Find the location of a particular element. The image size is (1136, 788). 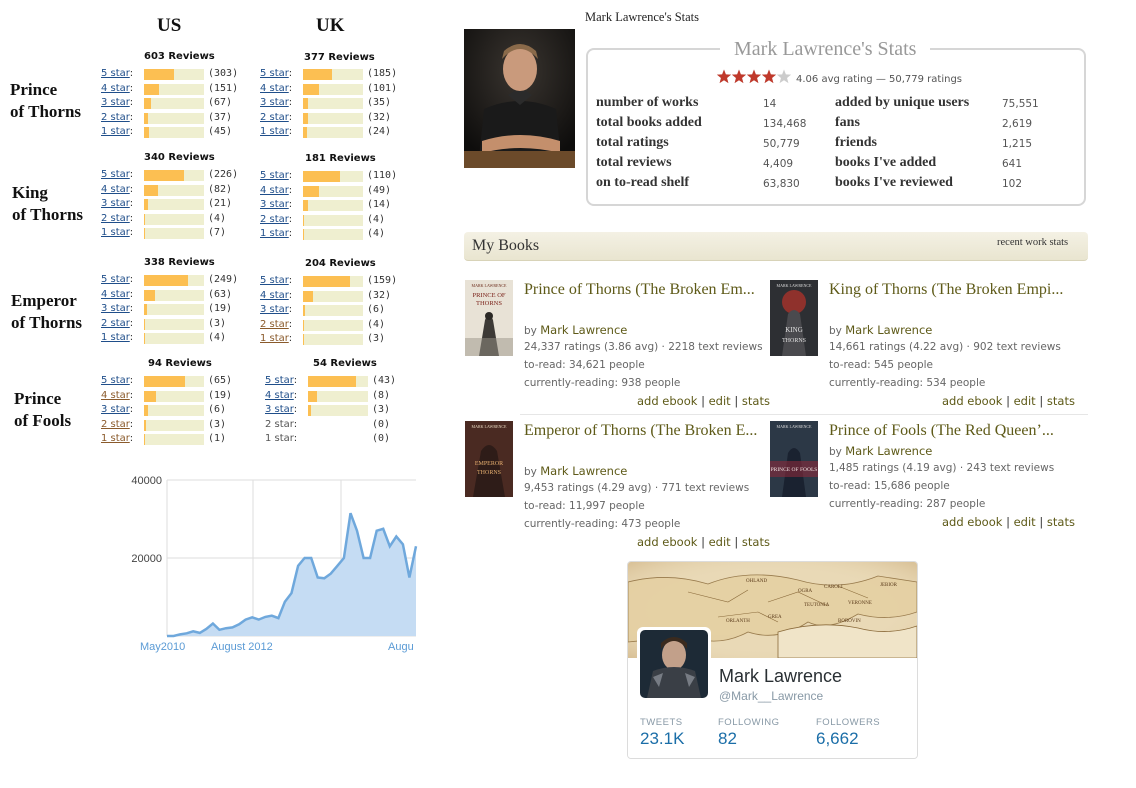

stat-value: 63,830 is located at coordinates (781, 184).